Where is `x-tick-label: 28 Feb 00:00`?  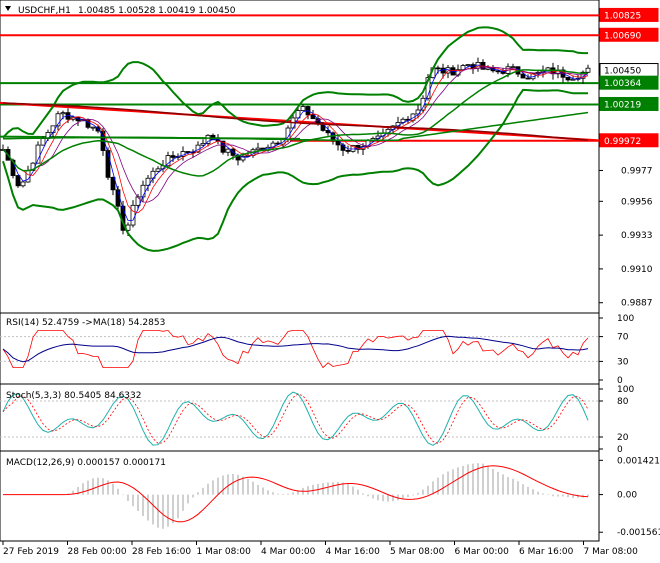 x-tick-label: 28 Feb 00:00 is located at coordinates (97, 552).